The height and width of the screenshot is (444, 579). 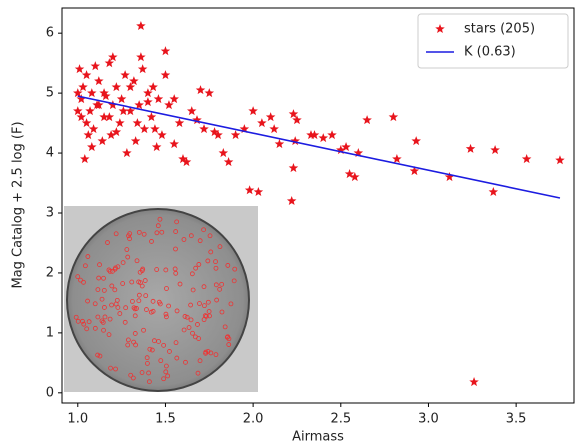 I want to click on y-tick-label: 1, so click(x=50, y=332).